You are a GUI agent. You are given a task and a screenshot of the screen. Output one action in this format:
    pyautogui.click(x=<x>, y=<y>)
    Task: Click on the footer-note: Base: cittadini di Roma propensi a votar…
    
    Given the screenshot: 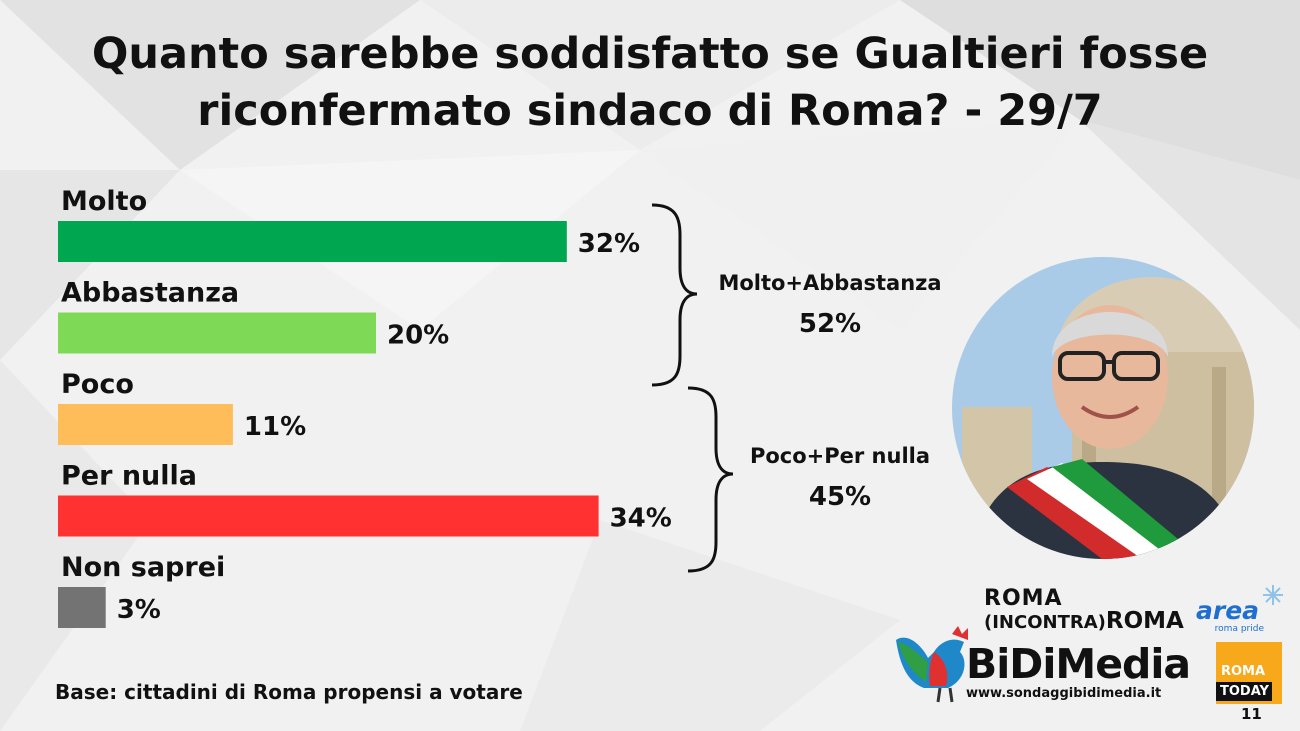 What is the action you would take?
    pyautogui.click(x=289, y=692)
    